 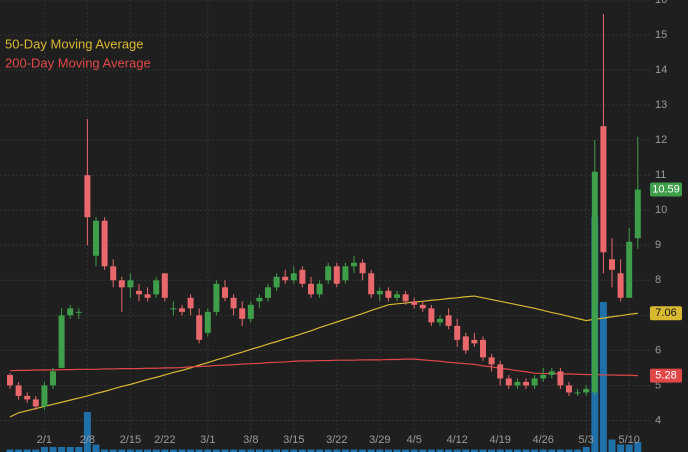 What do you see at coordinates (323, 367) in the screenshot?
I see `moving-average-line` at bounding box center [323, 367].